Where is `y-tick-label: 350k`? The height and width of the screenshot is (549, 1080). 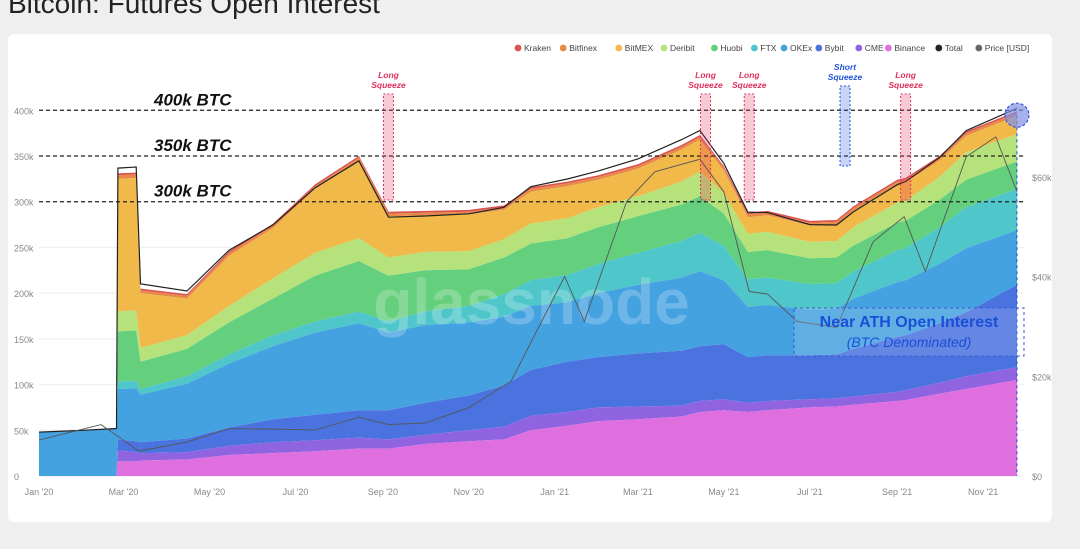
y-tick-label: 350k is located at coordinates (24, 157).